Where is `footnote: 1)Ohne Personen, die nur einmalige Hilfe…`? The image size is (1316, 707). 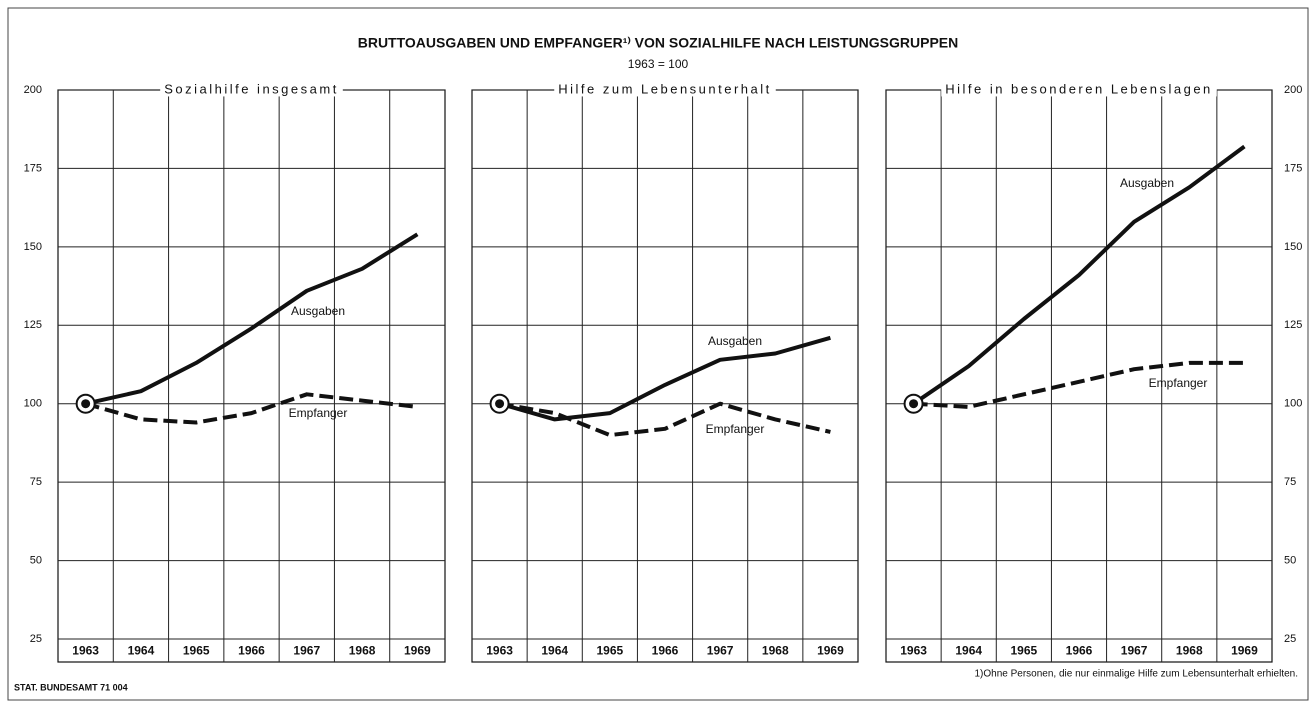 footnote: 1)Ohne Personen, die nur einmalige Hilfe… is located at coordinates (1136, 674).